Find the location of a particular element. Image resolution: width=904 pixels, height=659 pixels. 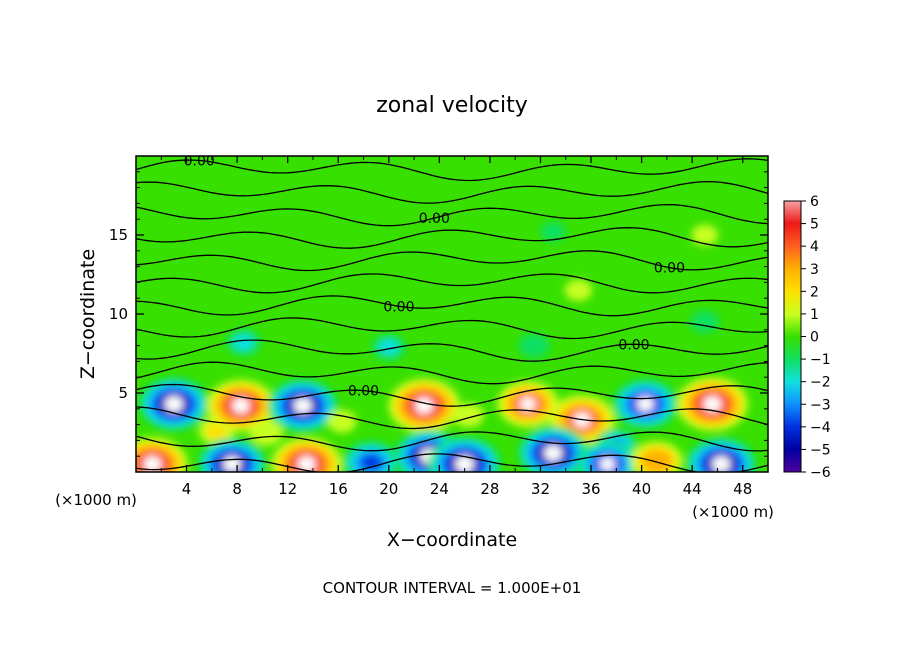

colorbar-tick-label: −1 is located at coordinates (820, 360).